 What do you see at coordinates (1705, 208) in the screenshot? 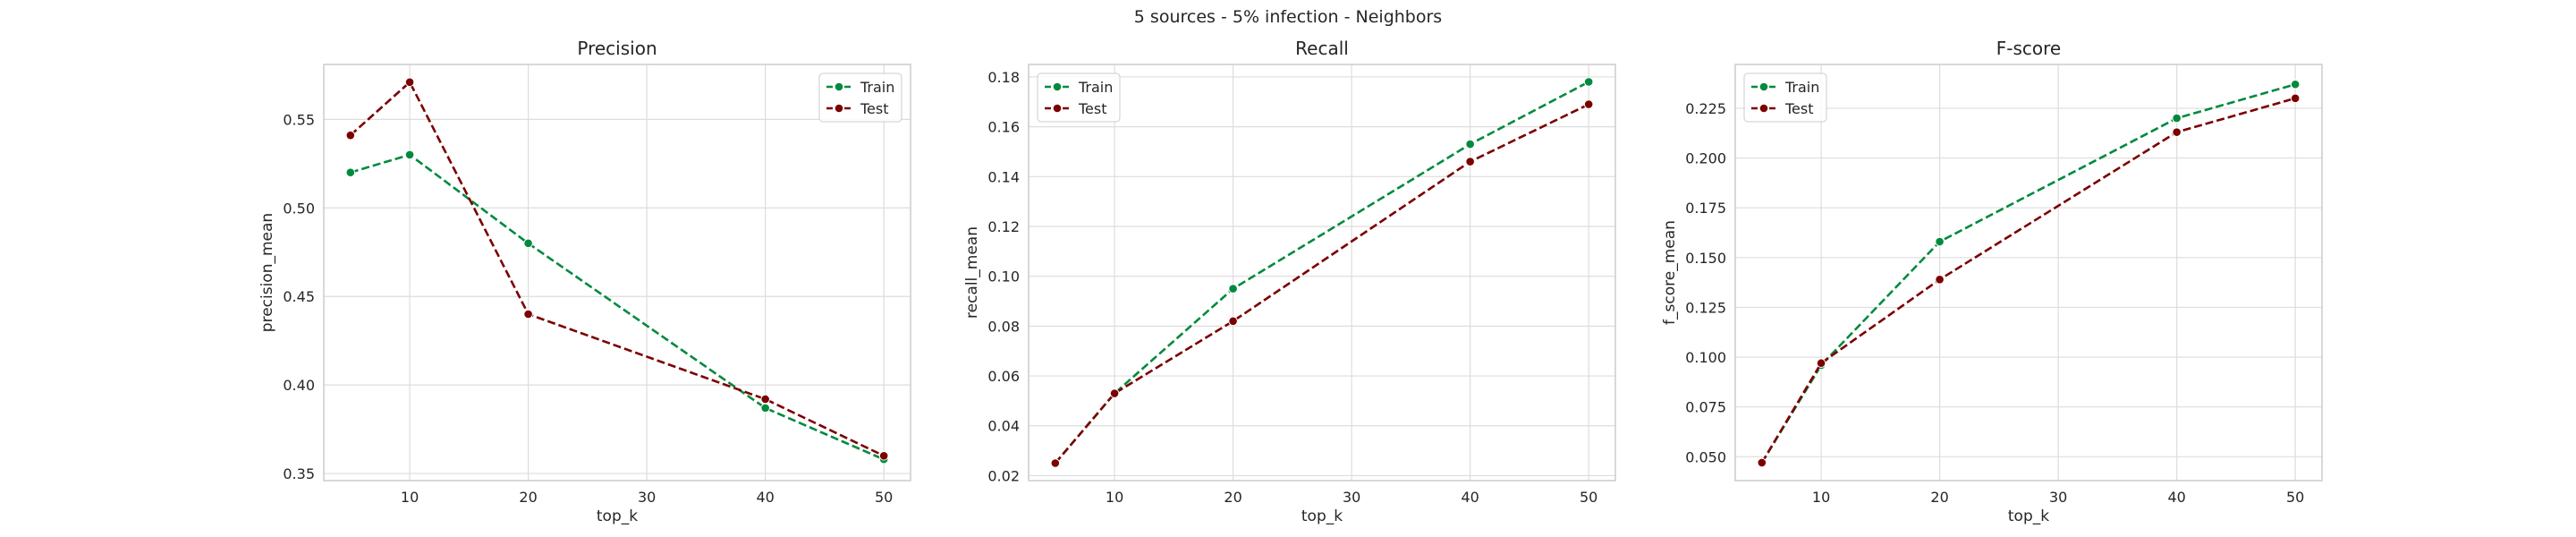
I see `f-score-y-tick-label: 0.175` at bounding box center [1705, 208].